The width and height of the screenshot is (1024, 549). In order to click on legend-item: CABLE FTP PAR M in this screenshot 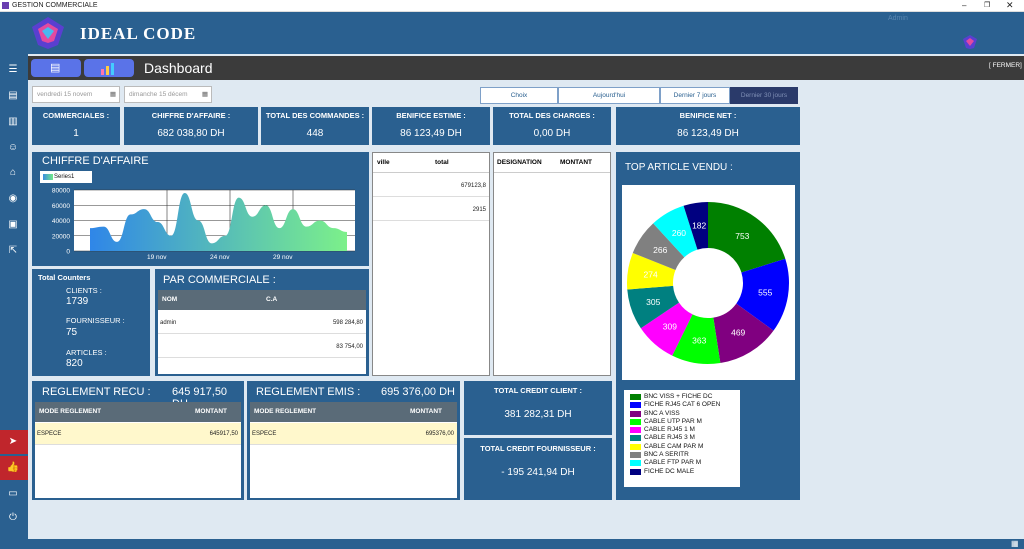, I will do `click(682, 463)`.